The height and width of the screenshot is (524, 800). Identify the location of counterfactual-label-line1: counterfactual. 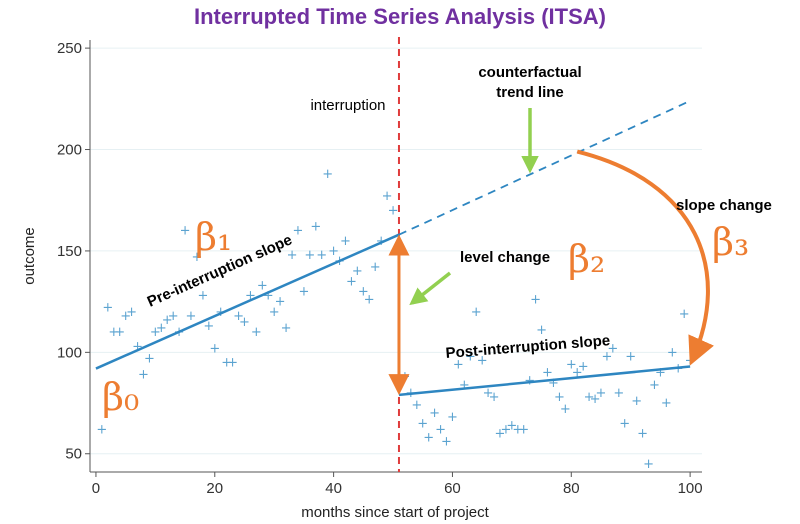
(529, 72).